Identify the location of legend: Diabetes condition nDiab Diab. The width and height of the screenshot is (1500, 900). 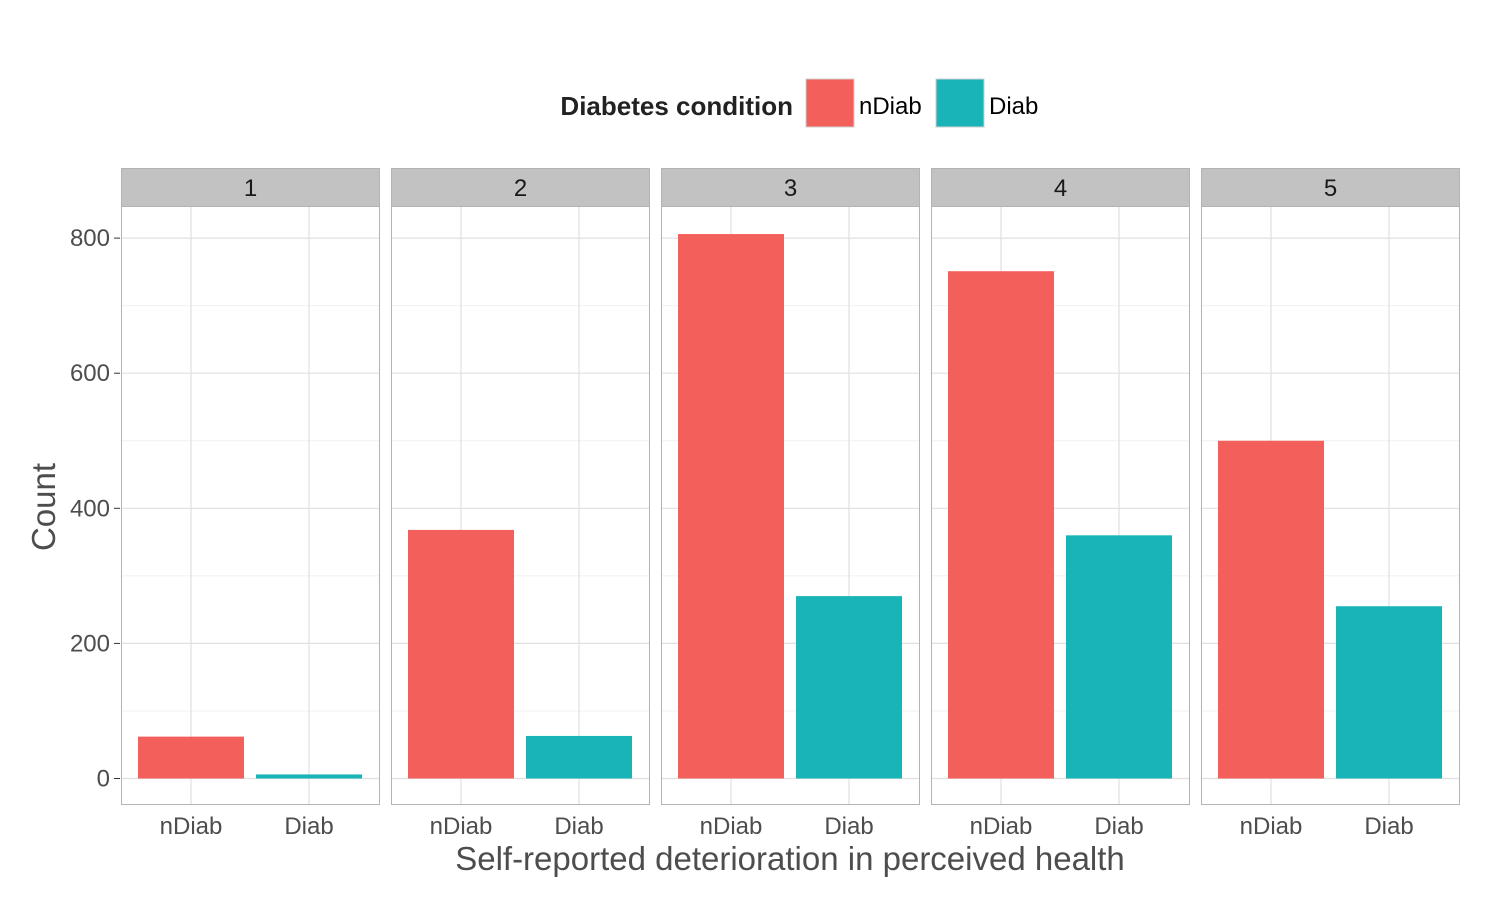
(799, 103).